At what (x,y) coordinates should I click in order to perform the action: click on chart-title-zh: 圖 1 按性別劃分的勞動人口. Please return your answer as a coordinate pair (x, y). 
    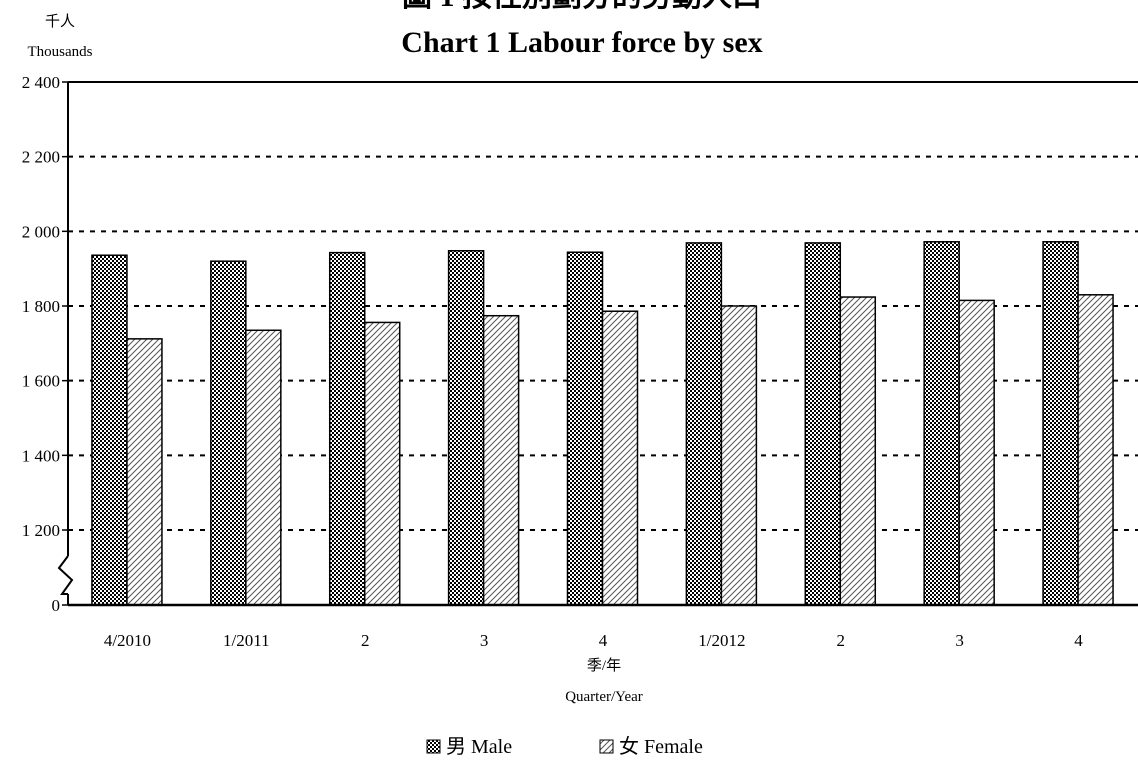
    Looking at the image, I should click on (582, 6).